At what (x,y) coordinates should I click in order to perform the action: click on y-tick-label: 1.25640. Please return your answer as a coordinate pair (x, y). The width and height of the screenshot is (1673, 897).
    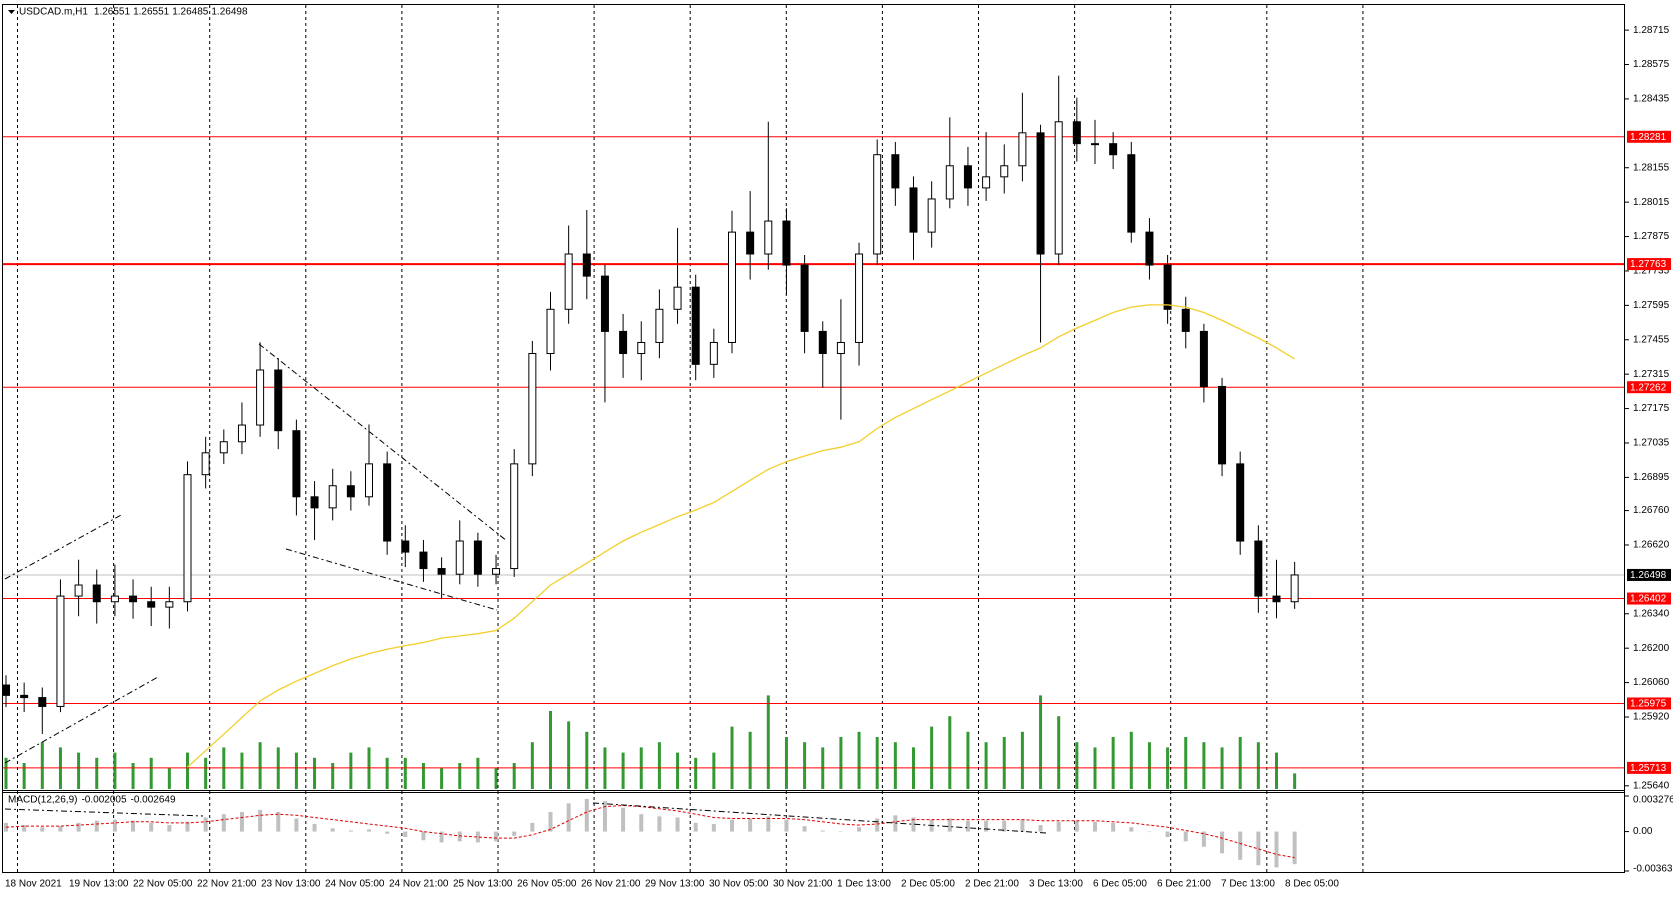
    Looking at the image, I should click on (1651, 785).